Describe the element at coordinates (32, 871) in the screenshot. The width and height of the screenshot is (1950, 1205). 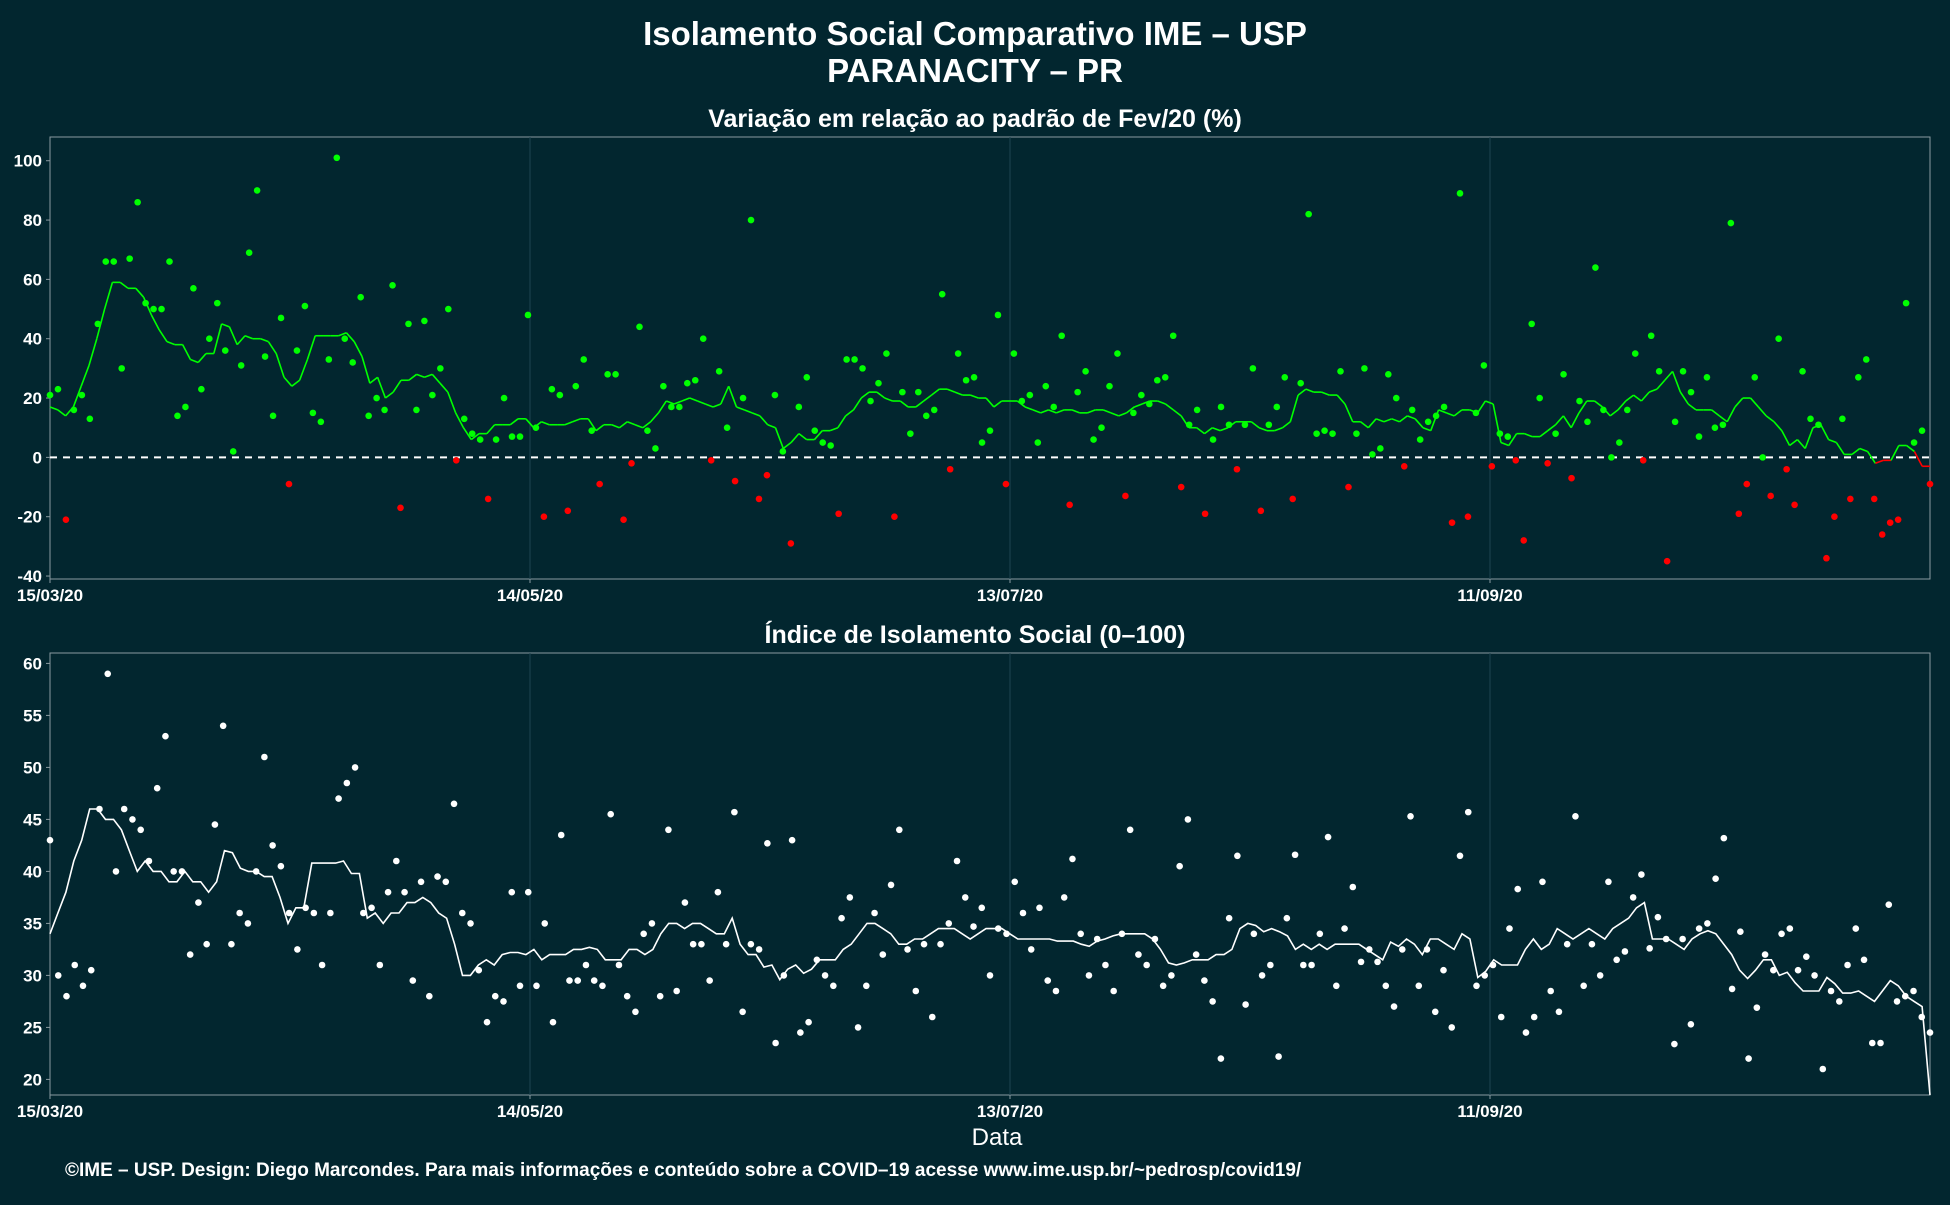
I see `y-tick-label: 40` at that location.